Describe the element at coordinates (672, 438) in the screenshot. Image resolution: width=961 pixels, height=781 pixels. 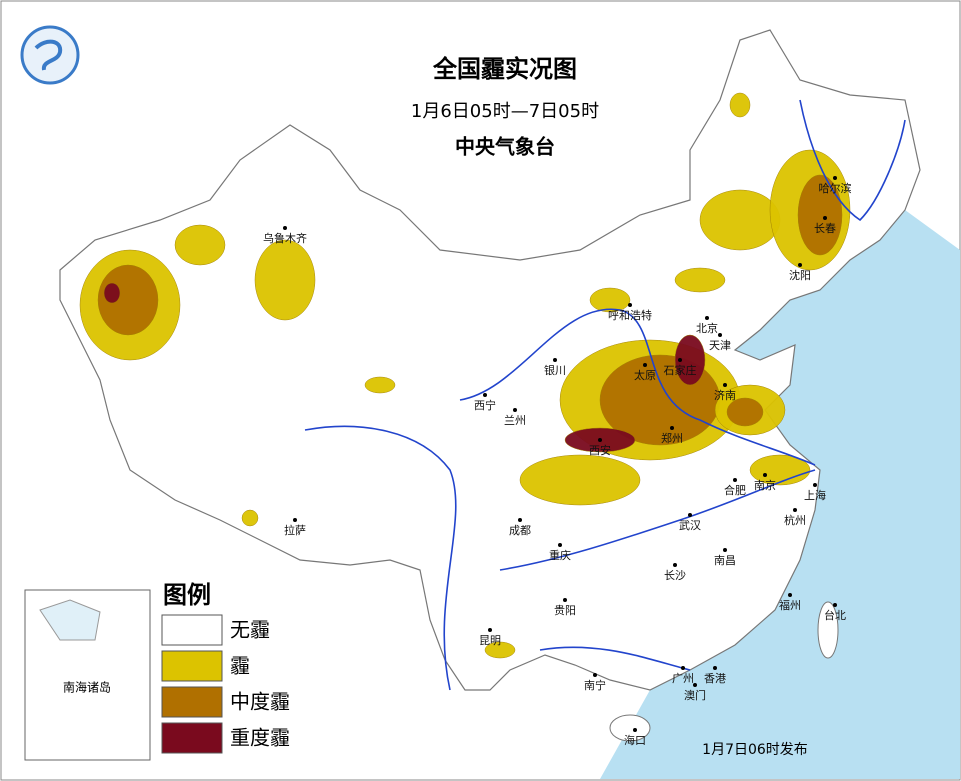
I see `city-label: 郑州` at that location.